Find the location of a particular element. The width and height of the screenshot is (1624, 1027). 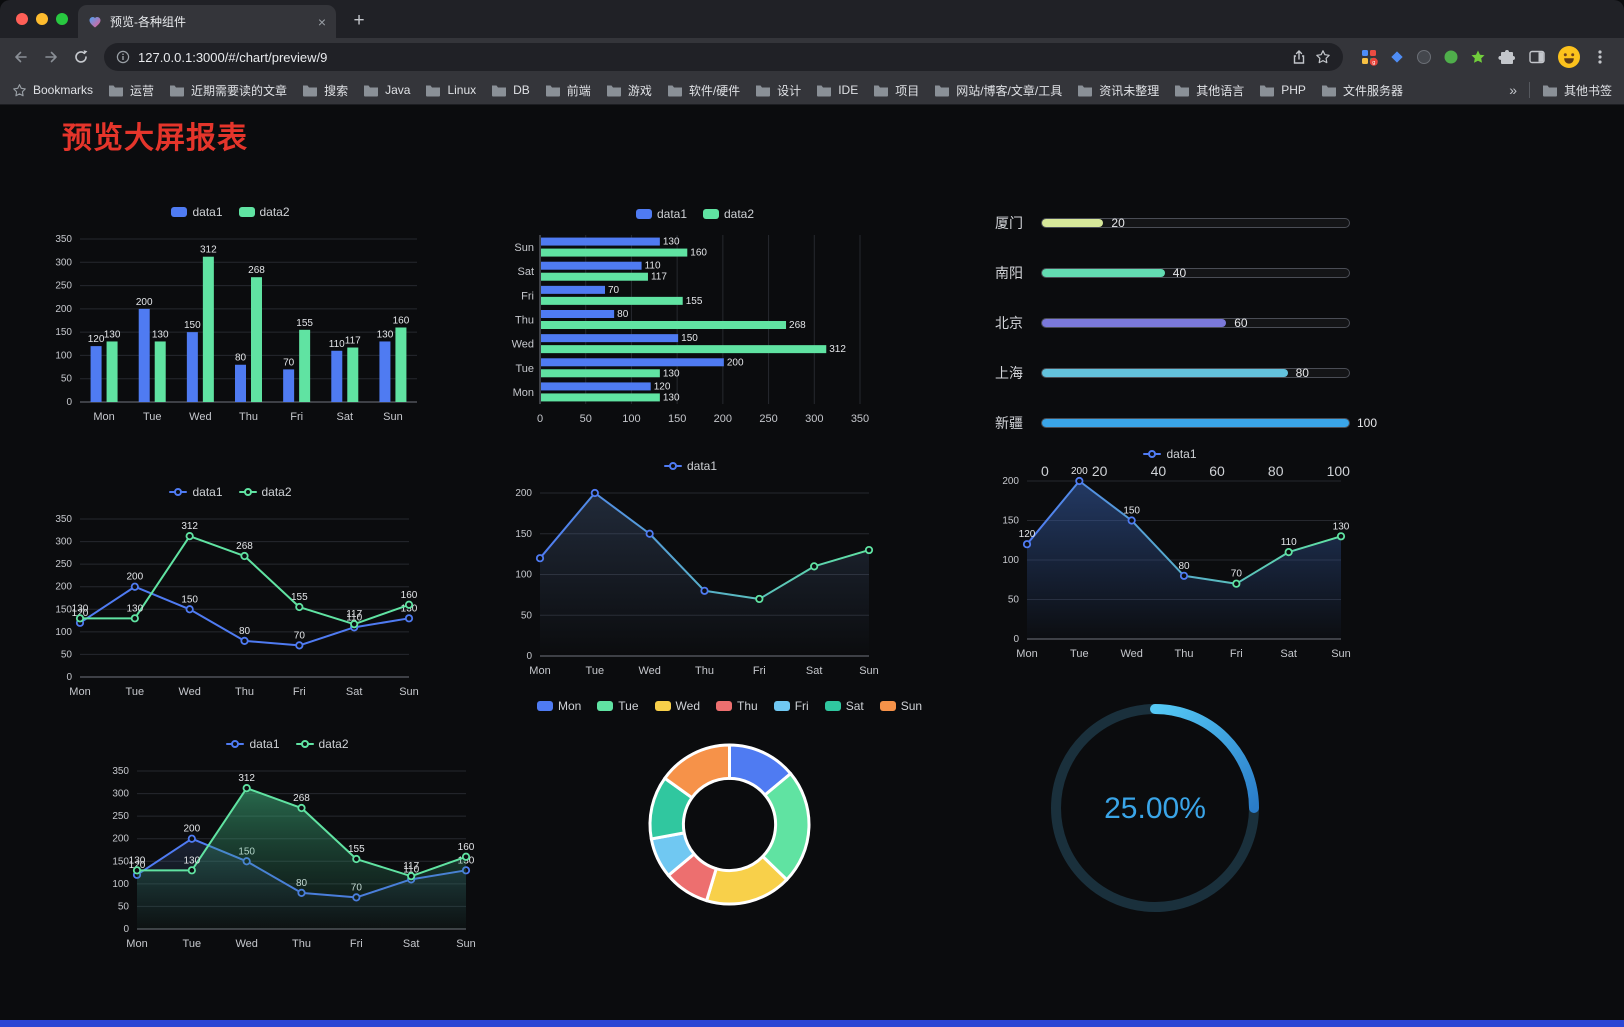

site-info-icon is located at coordinates (123, 57).